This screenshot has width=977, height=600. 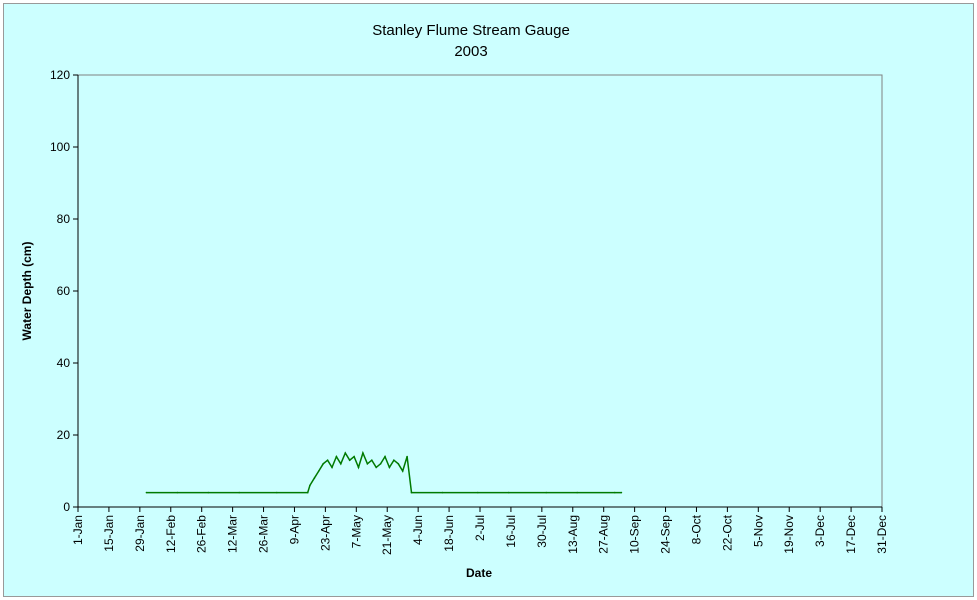 I want to click on x-tick-label: 24-Sep, so click(x=666, y=534).